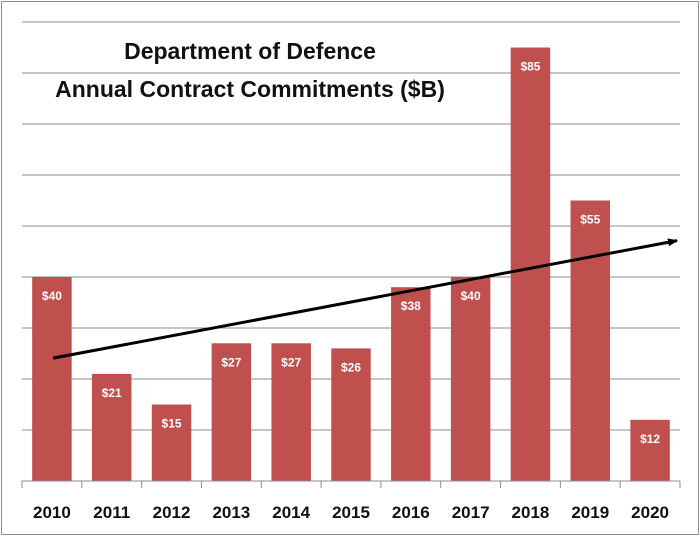 The image size is (700, 536). I want to click on bar-2011, so click(111, 427).